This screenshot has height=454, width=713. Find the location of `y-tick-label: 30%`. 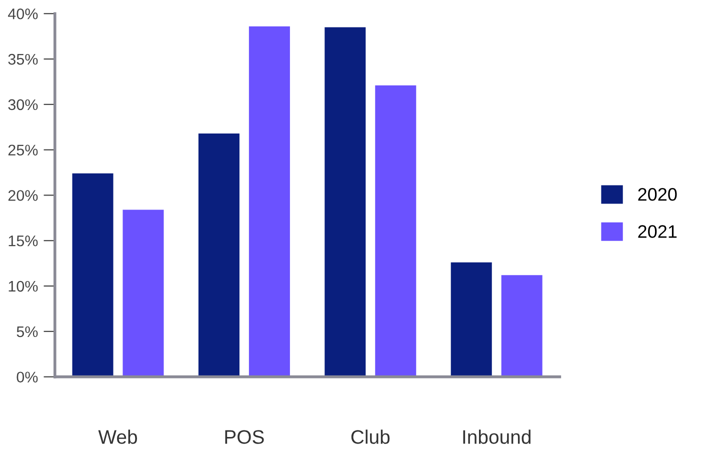

y-tick-label: 30% is located at coordinates (23, 104).